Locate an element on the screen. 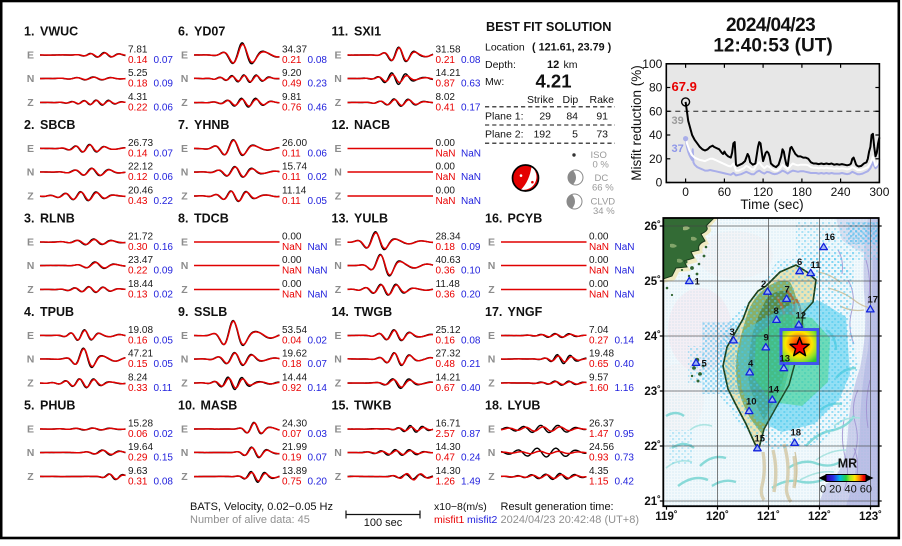 The image size is (902, 546). svg-text: 100 is located at coordinates (652, 64).